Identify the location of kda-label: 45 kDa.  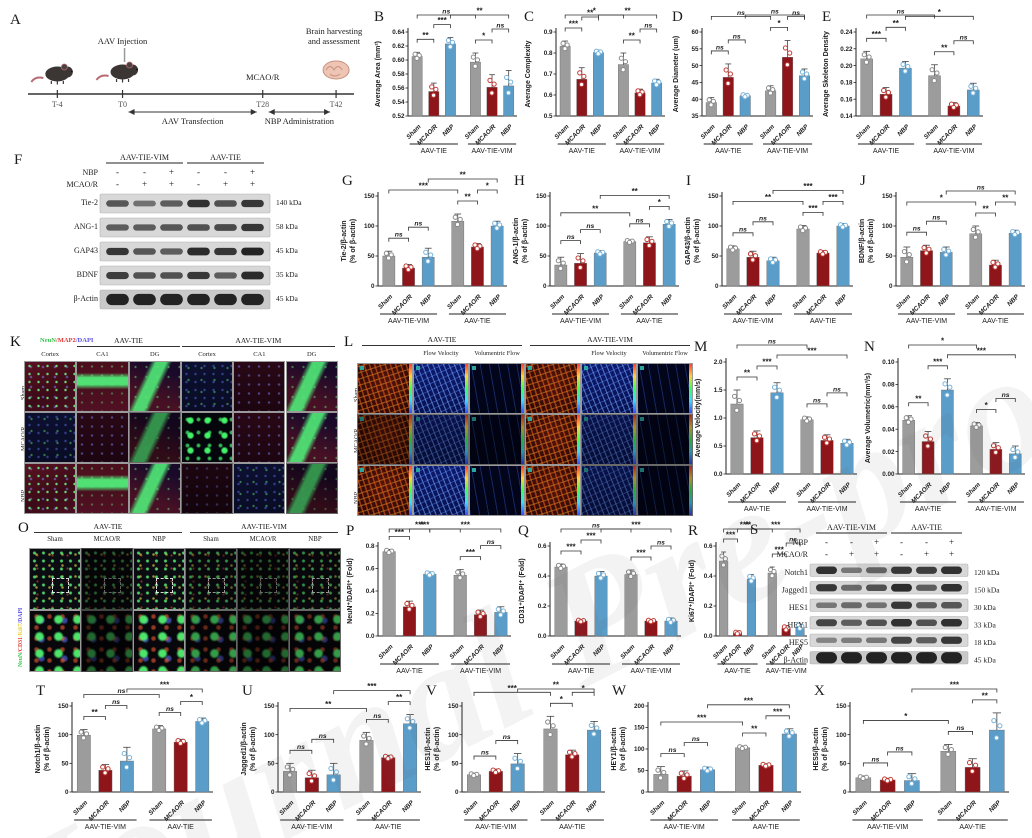
(287, 250).